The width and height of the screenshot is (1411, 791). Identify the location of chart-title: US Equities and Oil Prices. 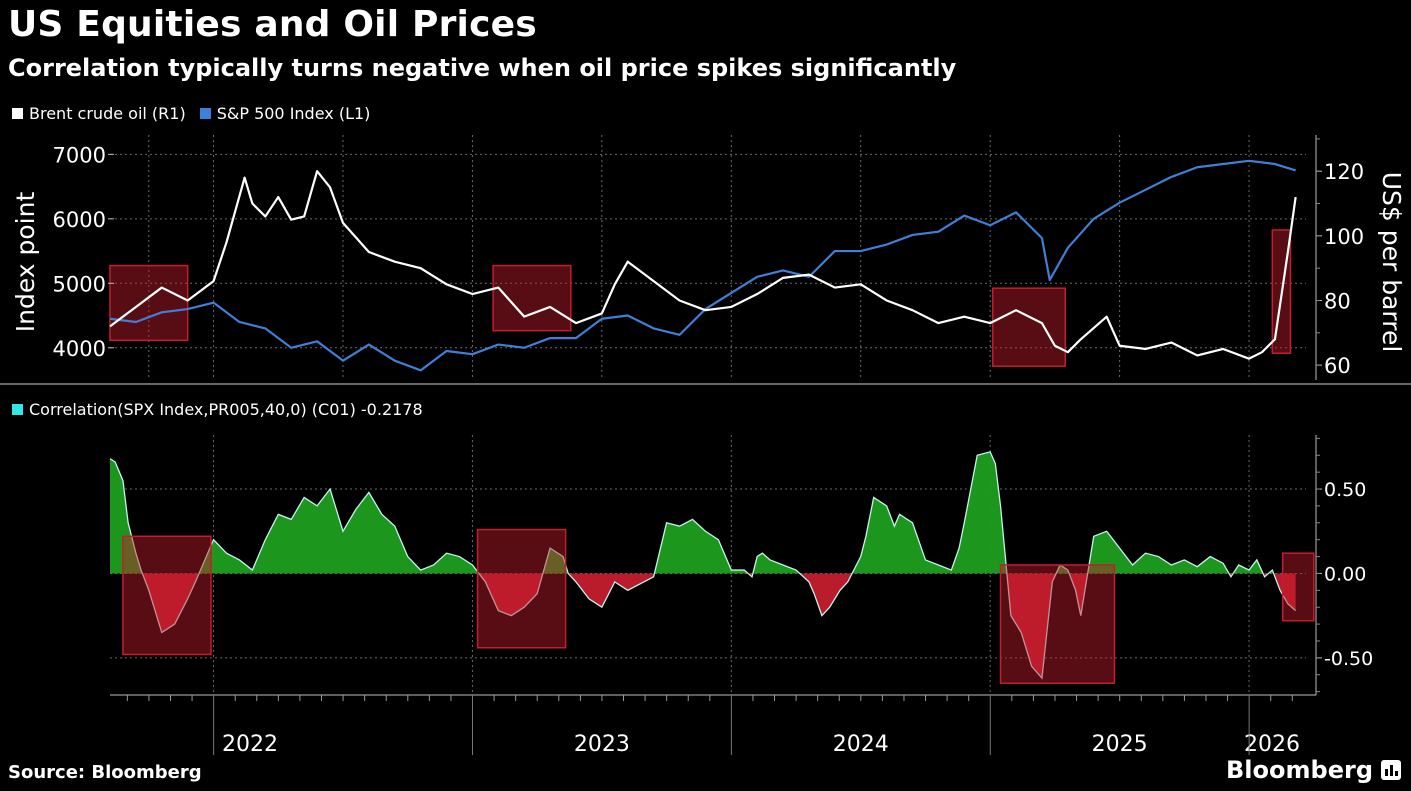
(272, 24).